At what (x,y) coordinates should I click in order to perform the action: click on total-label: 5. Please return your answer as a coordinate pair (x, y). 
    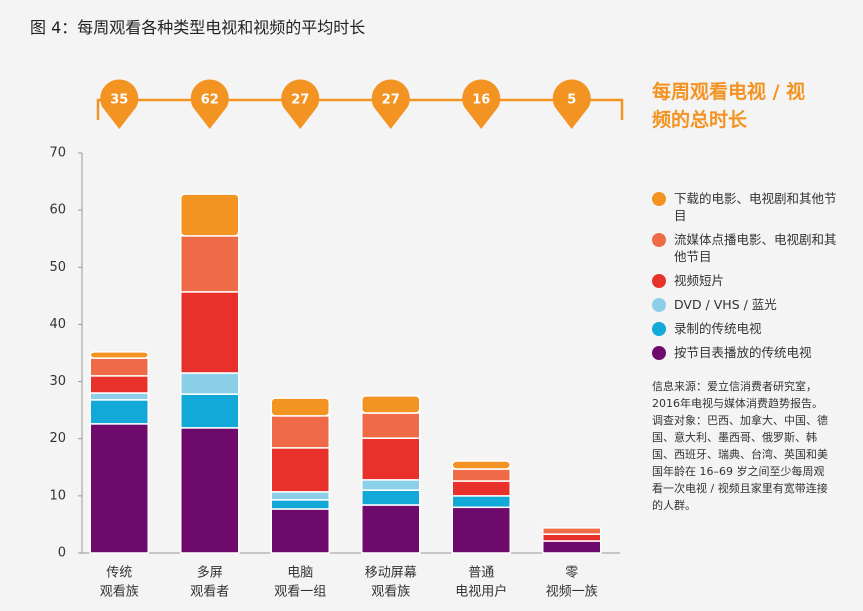
    Looking at the image, I should click on (571, 100).